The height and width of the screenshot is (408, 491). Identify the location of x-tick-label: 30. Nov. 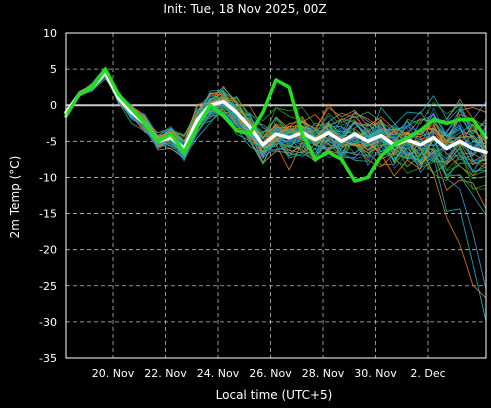
(375, 373).